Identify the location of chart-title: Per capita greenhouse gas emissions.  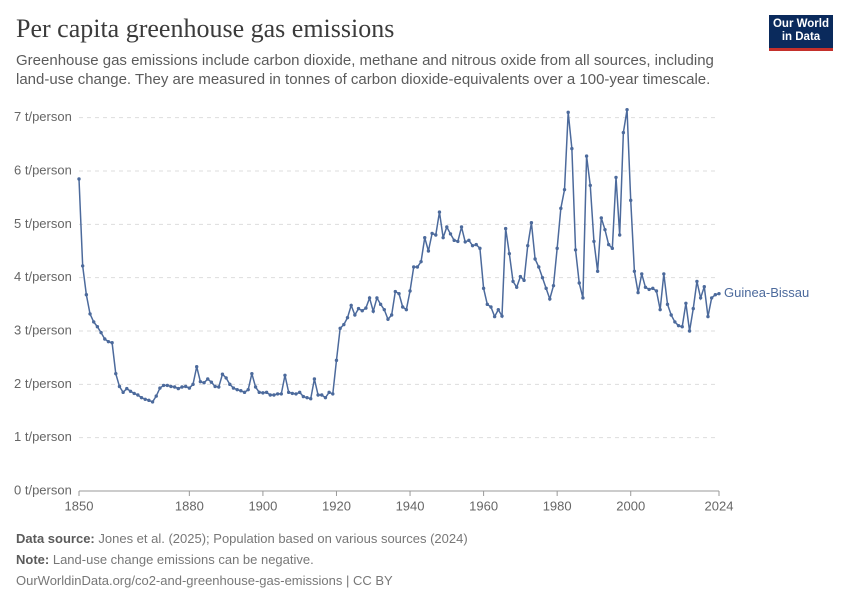
(205, 28).